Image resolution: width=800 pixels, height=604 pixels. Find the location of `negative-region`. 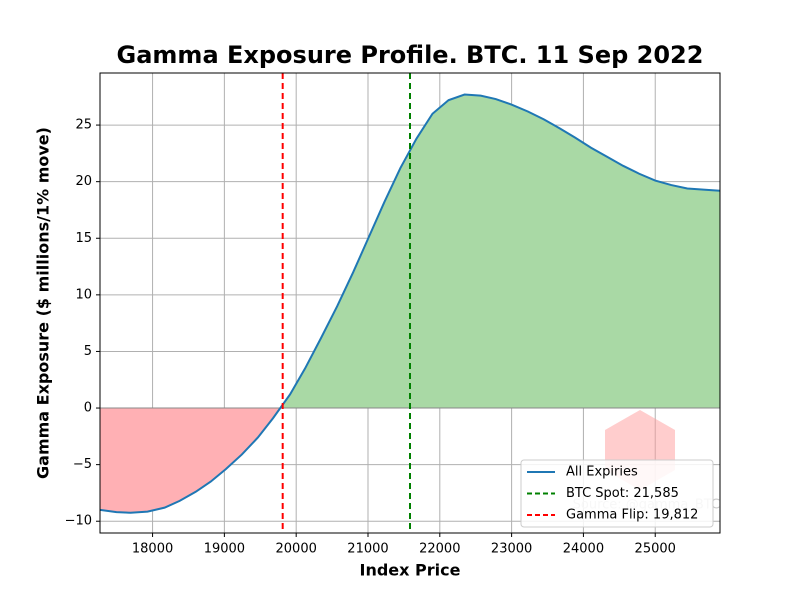

negative-region is located at coordinates (410, 460).